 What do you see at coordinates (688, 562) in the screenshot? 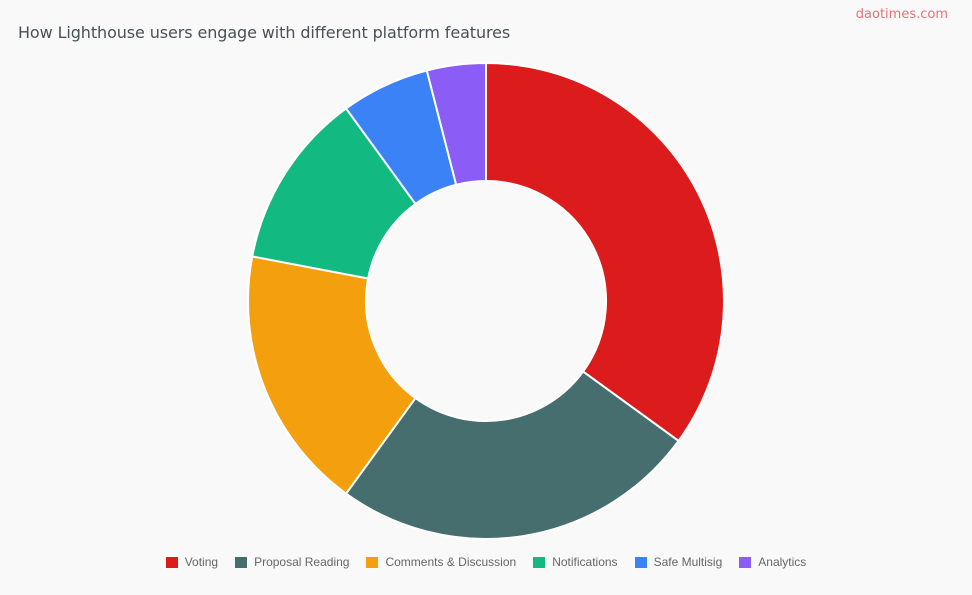
I see `legend-label: Safe Multisig` at bounding box center [688, 562].